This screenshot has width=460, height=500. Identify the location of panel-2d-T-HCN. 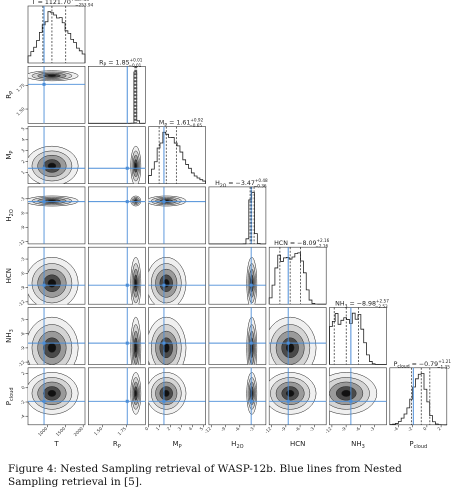
(56, 275).